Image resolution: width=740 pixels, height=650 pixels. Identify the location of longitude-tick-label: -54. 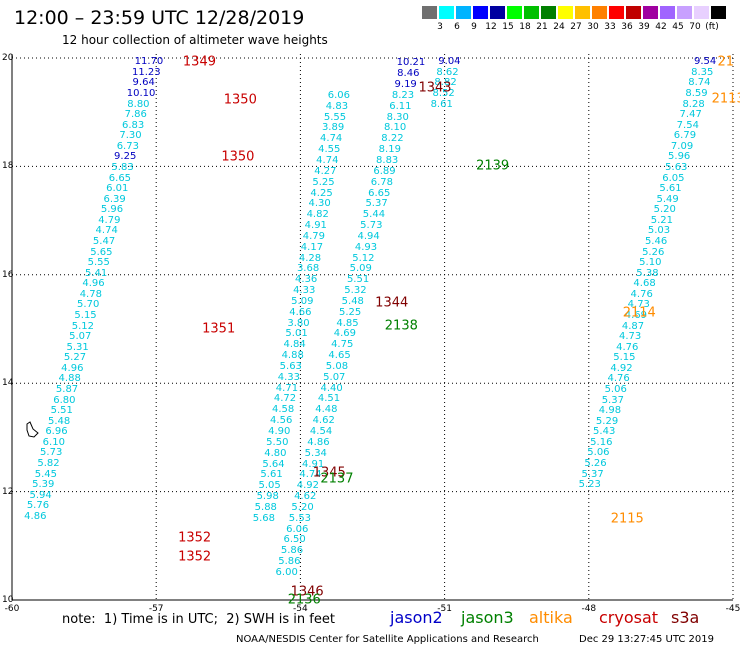
(300, 609).